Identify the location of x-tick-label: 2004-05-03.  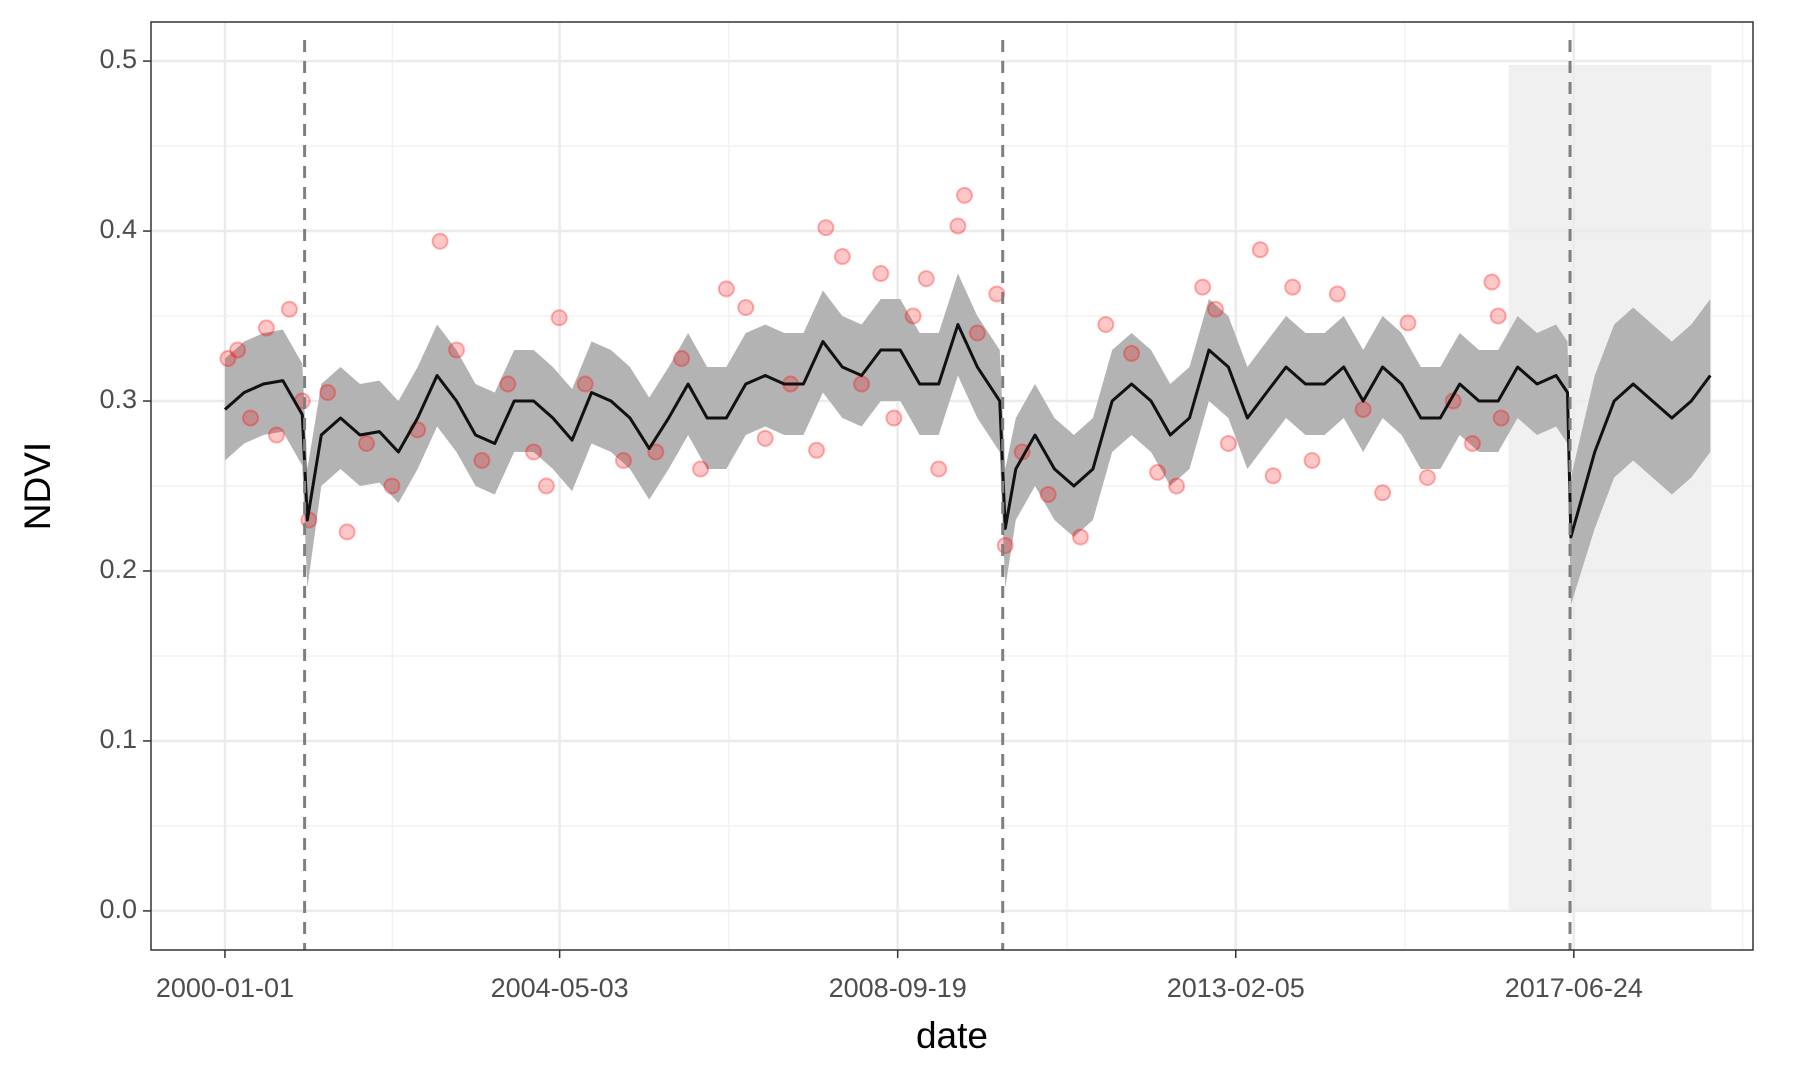
(560, 988).